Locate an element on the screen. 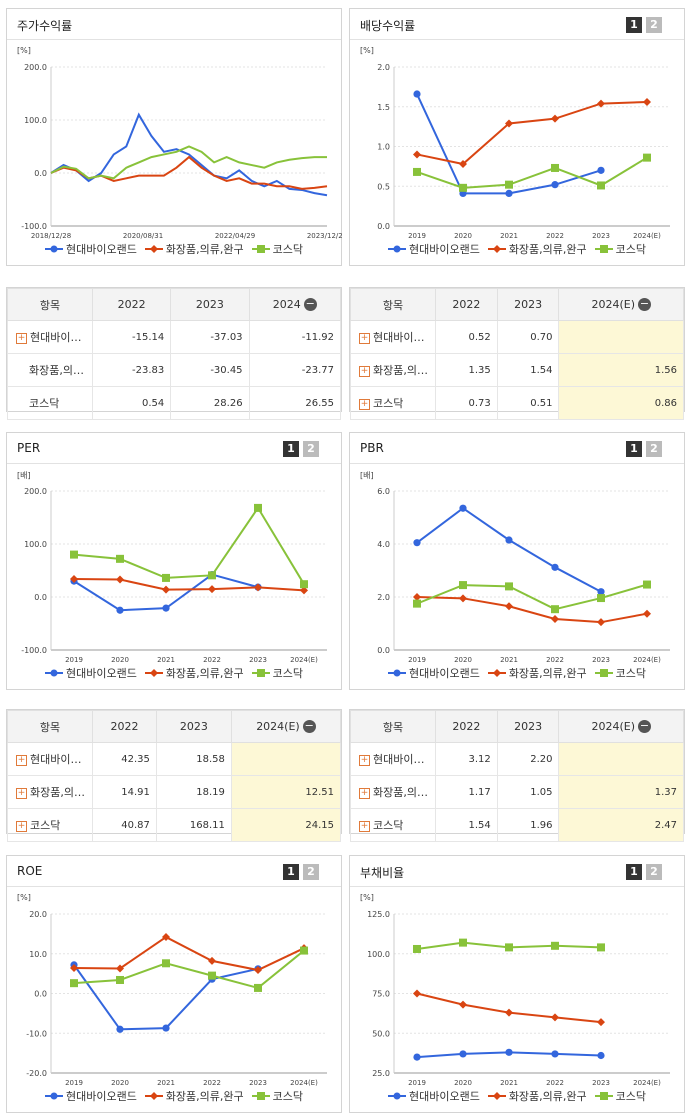  table-header-cell: 2024− is located at coordinates (295, 304).